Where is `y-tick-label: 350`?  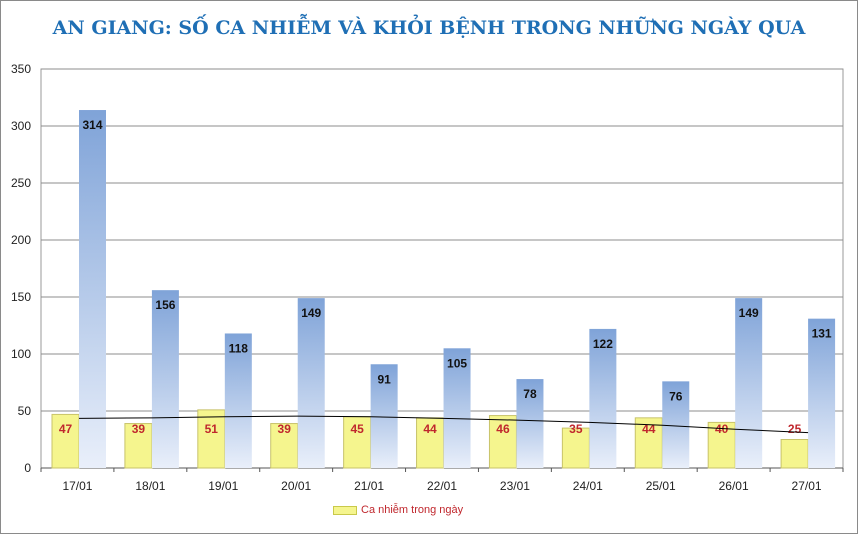
y-tick-label: 350 is located at coordinates (21, 69).